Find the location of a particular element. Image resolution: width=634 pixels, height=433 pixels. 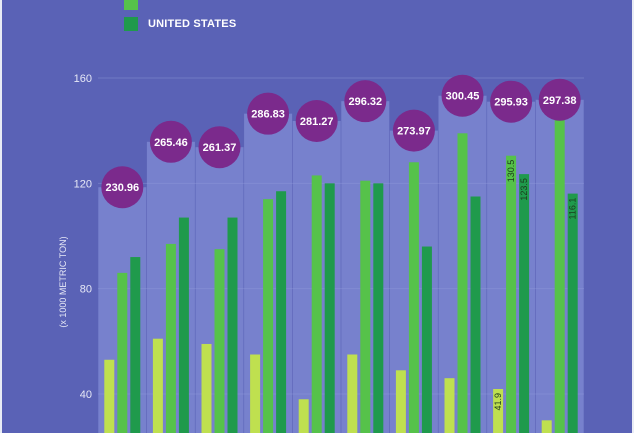

y-tick-label: 80 is located at coordinates (86, 290).